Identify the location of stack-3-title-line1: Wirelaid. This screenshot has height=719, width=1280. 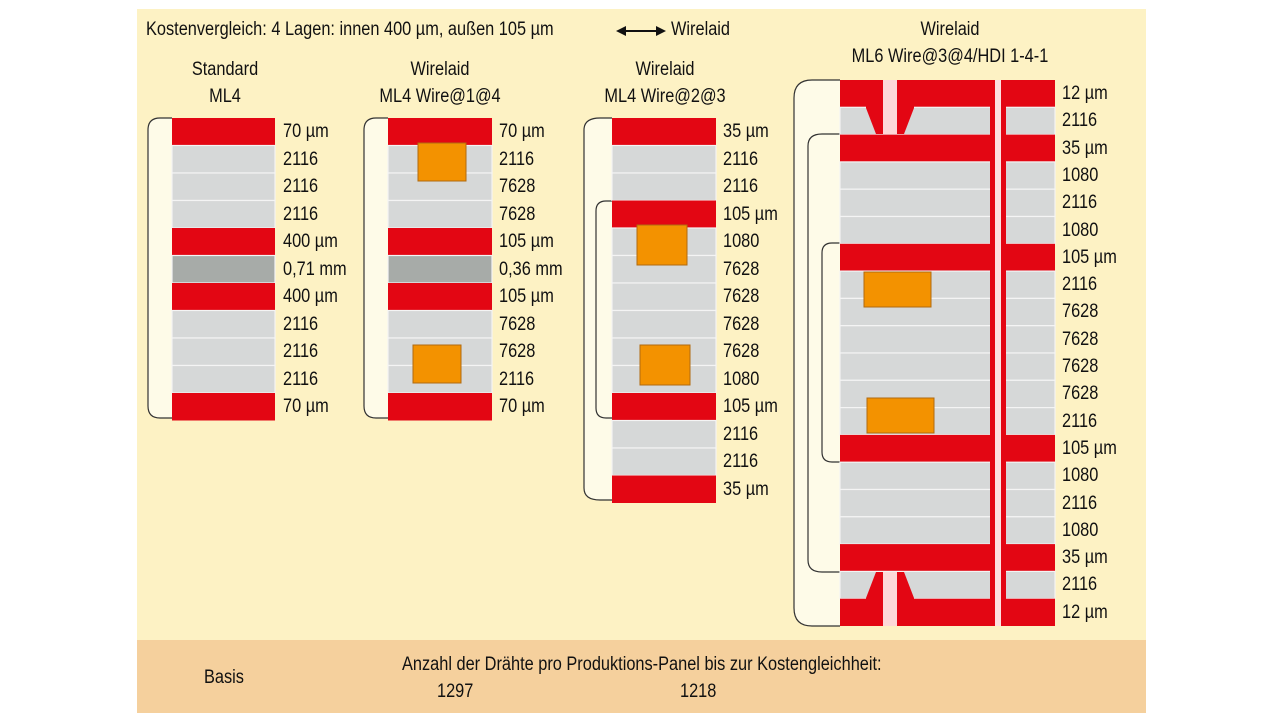
(665, 69).